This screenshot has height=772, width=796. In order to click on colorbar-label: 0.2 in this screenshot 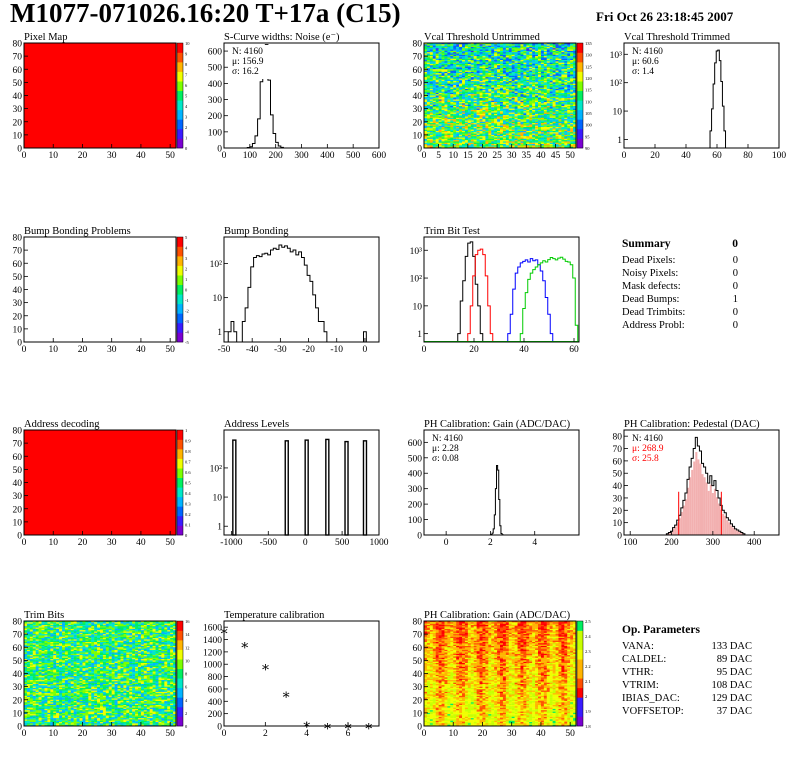, I will do `click(188, 514)`.